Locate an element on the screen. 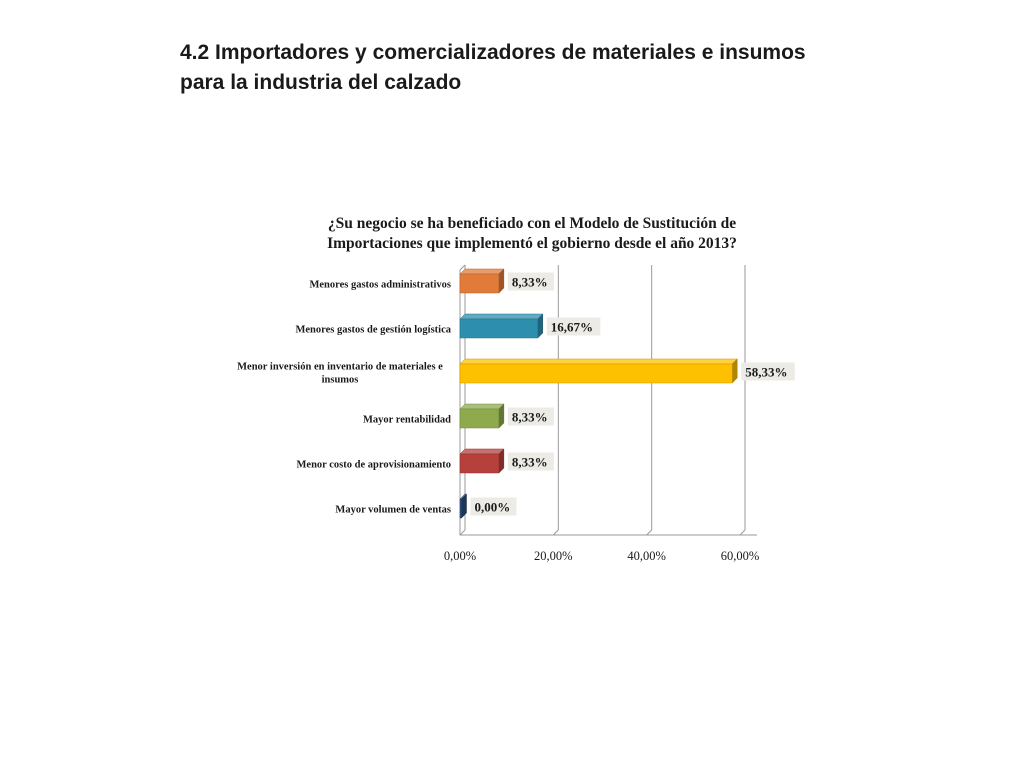  data-label-3: 8,33% is located at coordinates (530, 417).